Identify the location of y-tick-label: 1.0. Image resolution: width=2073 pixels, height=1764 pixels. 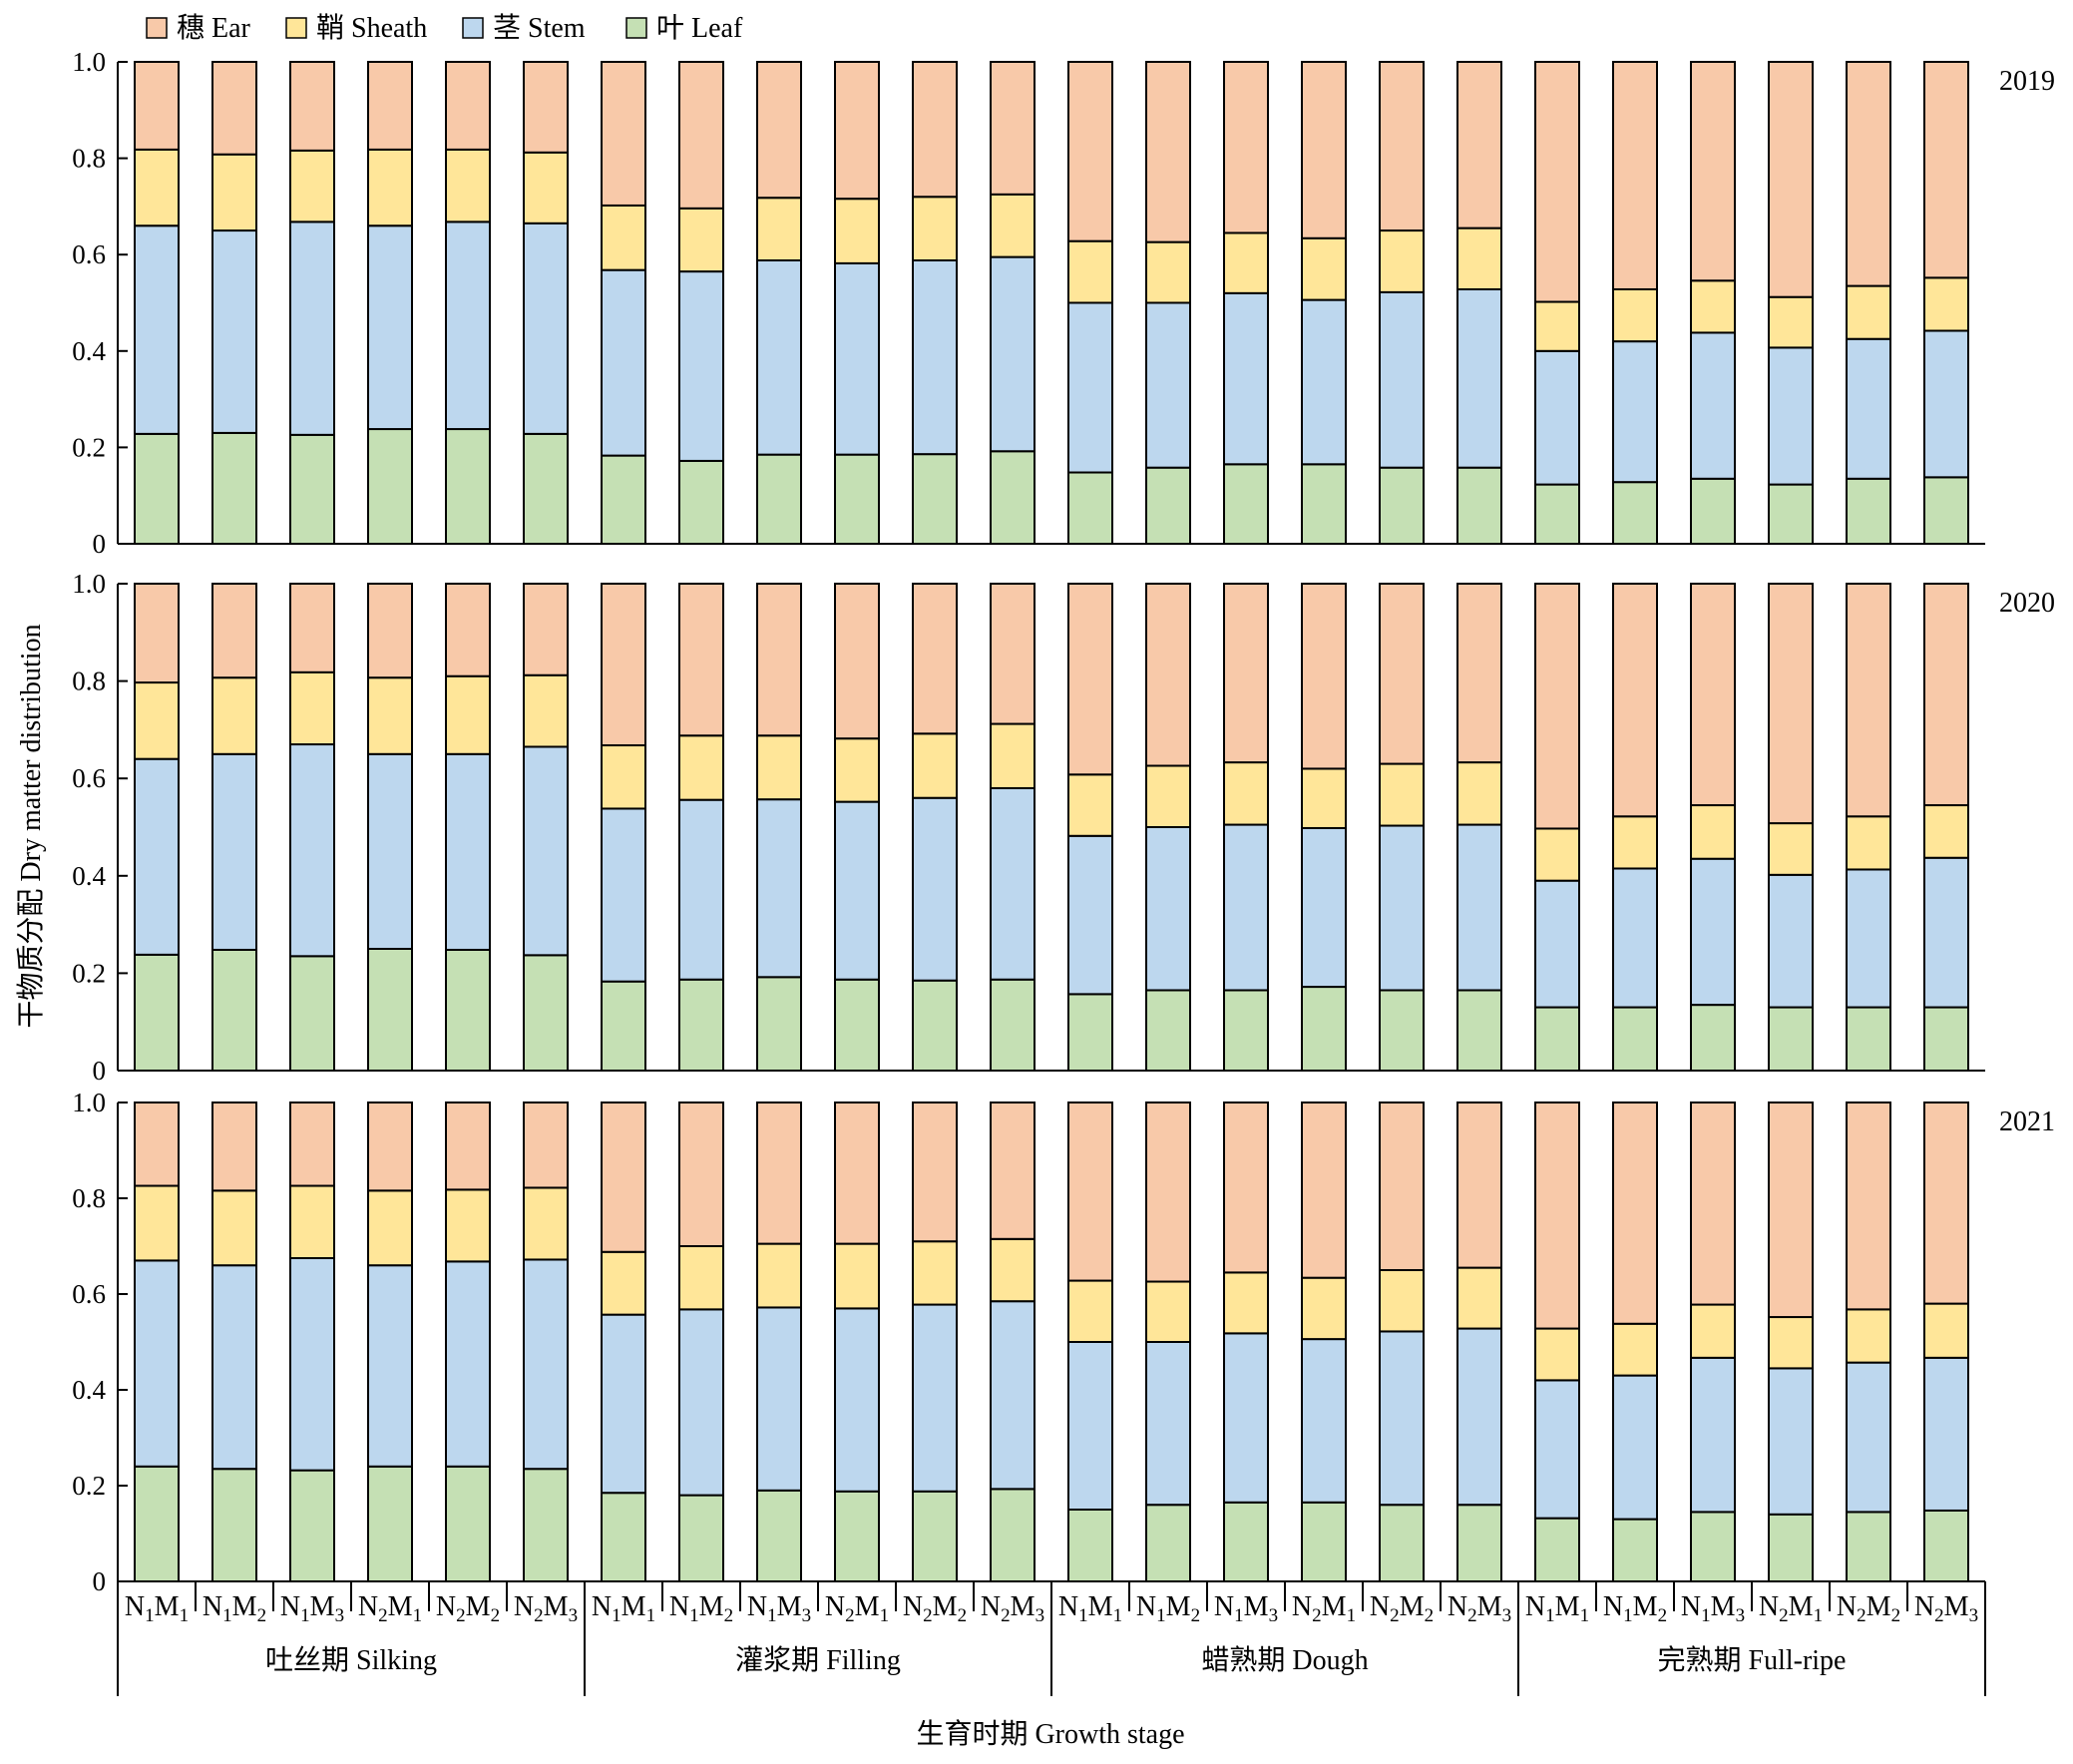
(89, 584).